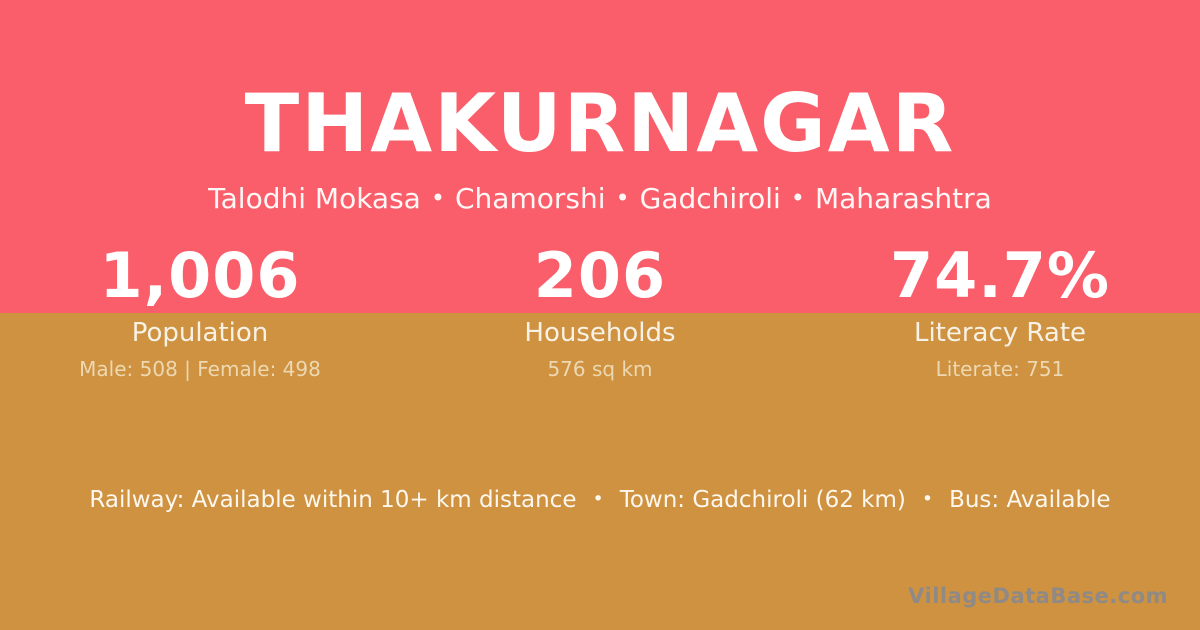 The width and height of the screenshot is (1200, 630). What do you see at coordinates (1038, 596) in the screenshot?
I see `watermark-villagedatabase: VillageDataBase.com` at bounding box center [1038, 596].